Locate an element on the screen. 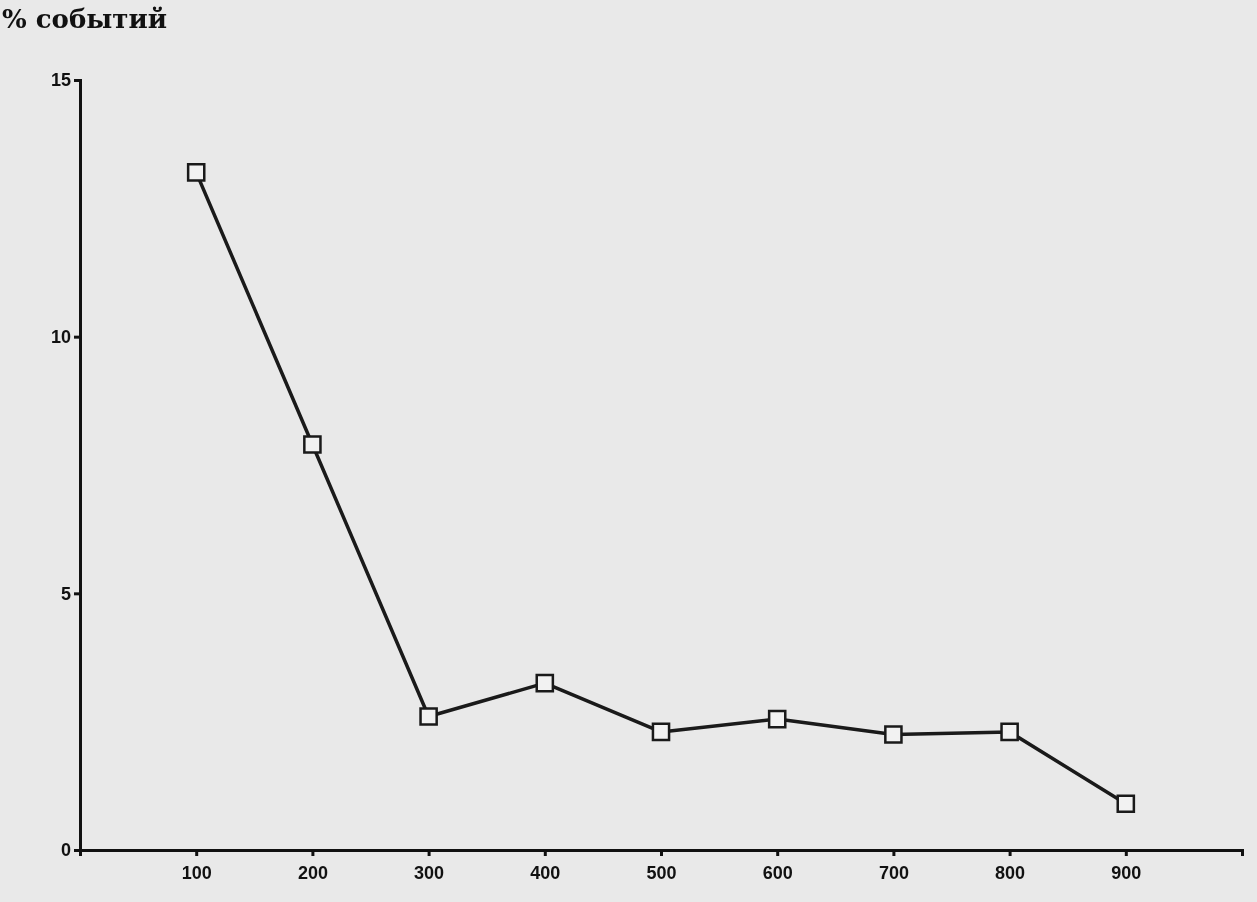 The width and height of the screenshot is (1257, 902). x-tick-label: 900 is located at coordinates (1126, 872).